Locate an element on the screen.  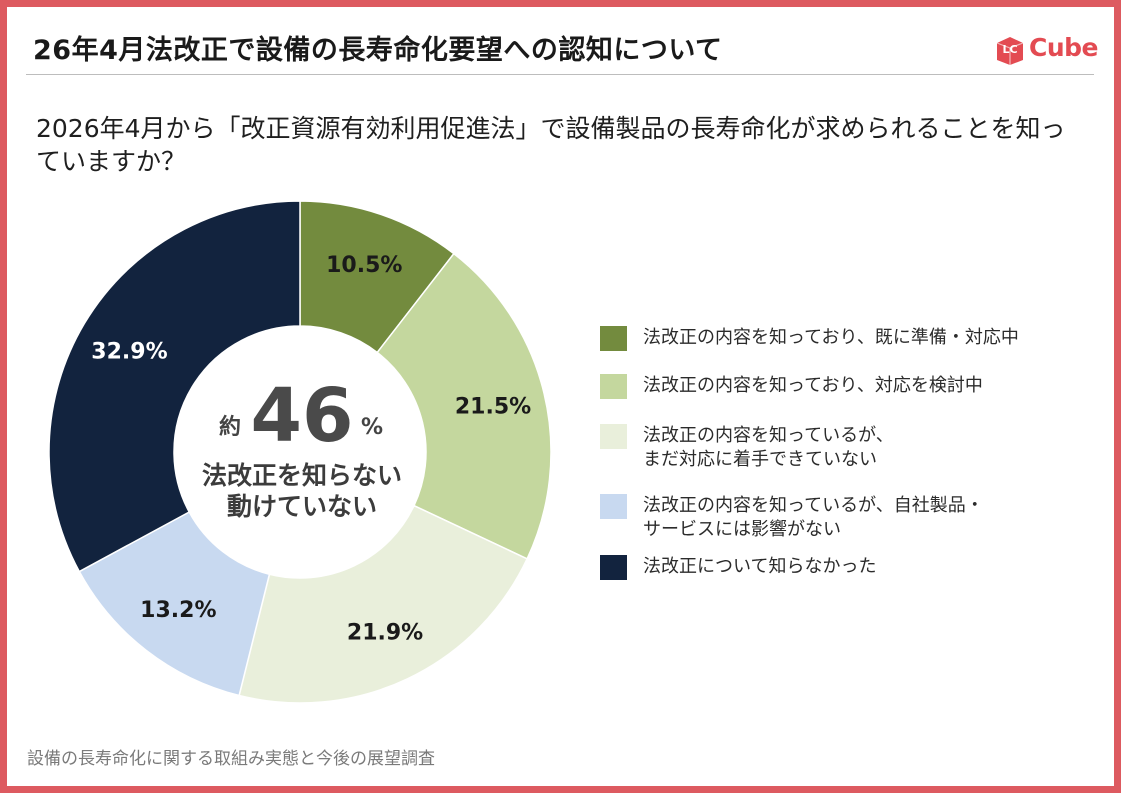
lccube-logo: LC Cube is located at coordinates (1046, 50).